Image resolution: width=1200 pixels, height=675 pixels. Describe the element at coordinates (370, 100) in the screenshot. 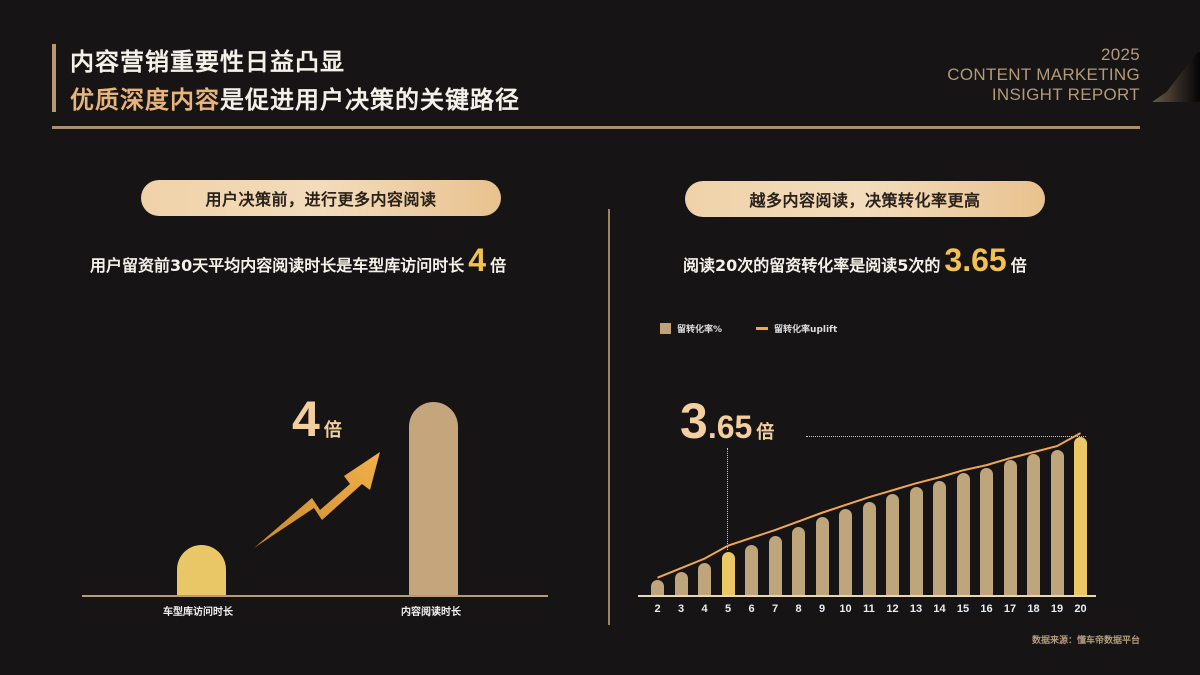

I see `subtitle-rest: 是促进用户决策的关键路径` at that location.